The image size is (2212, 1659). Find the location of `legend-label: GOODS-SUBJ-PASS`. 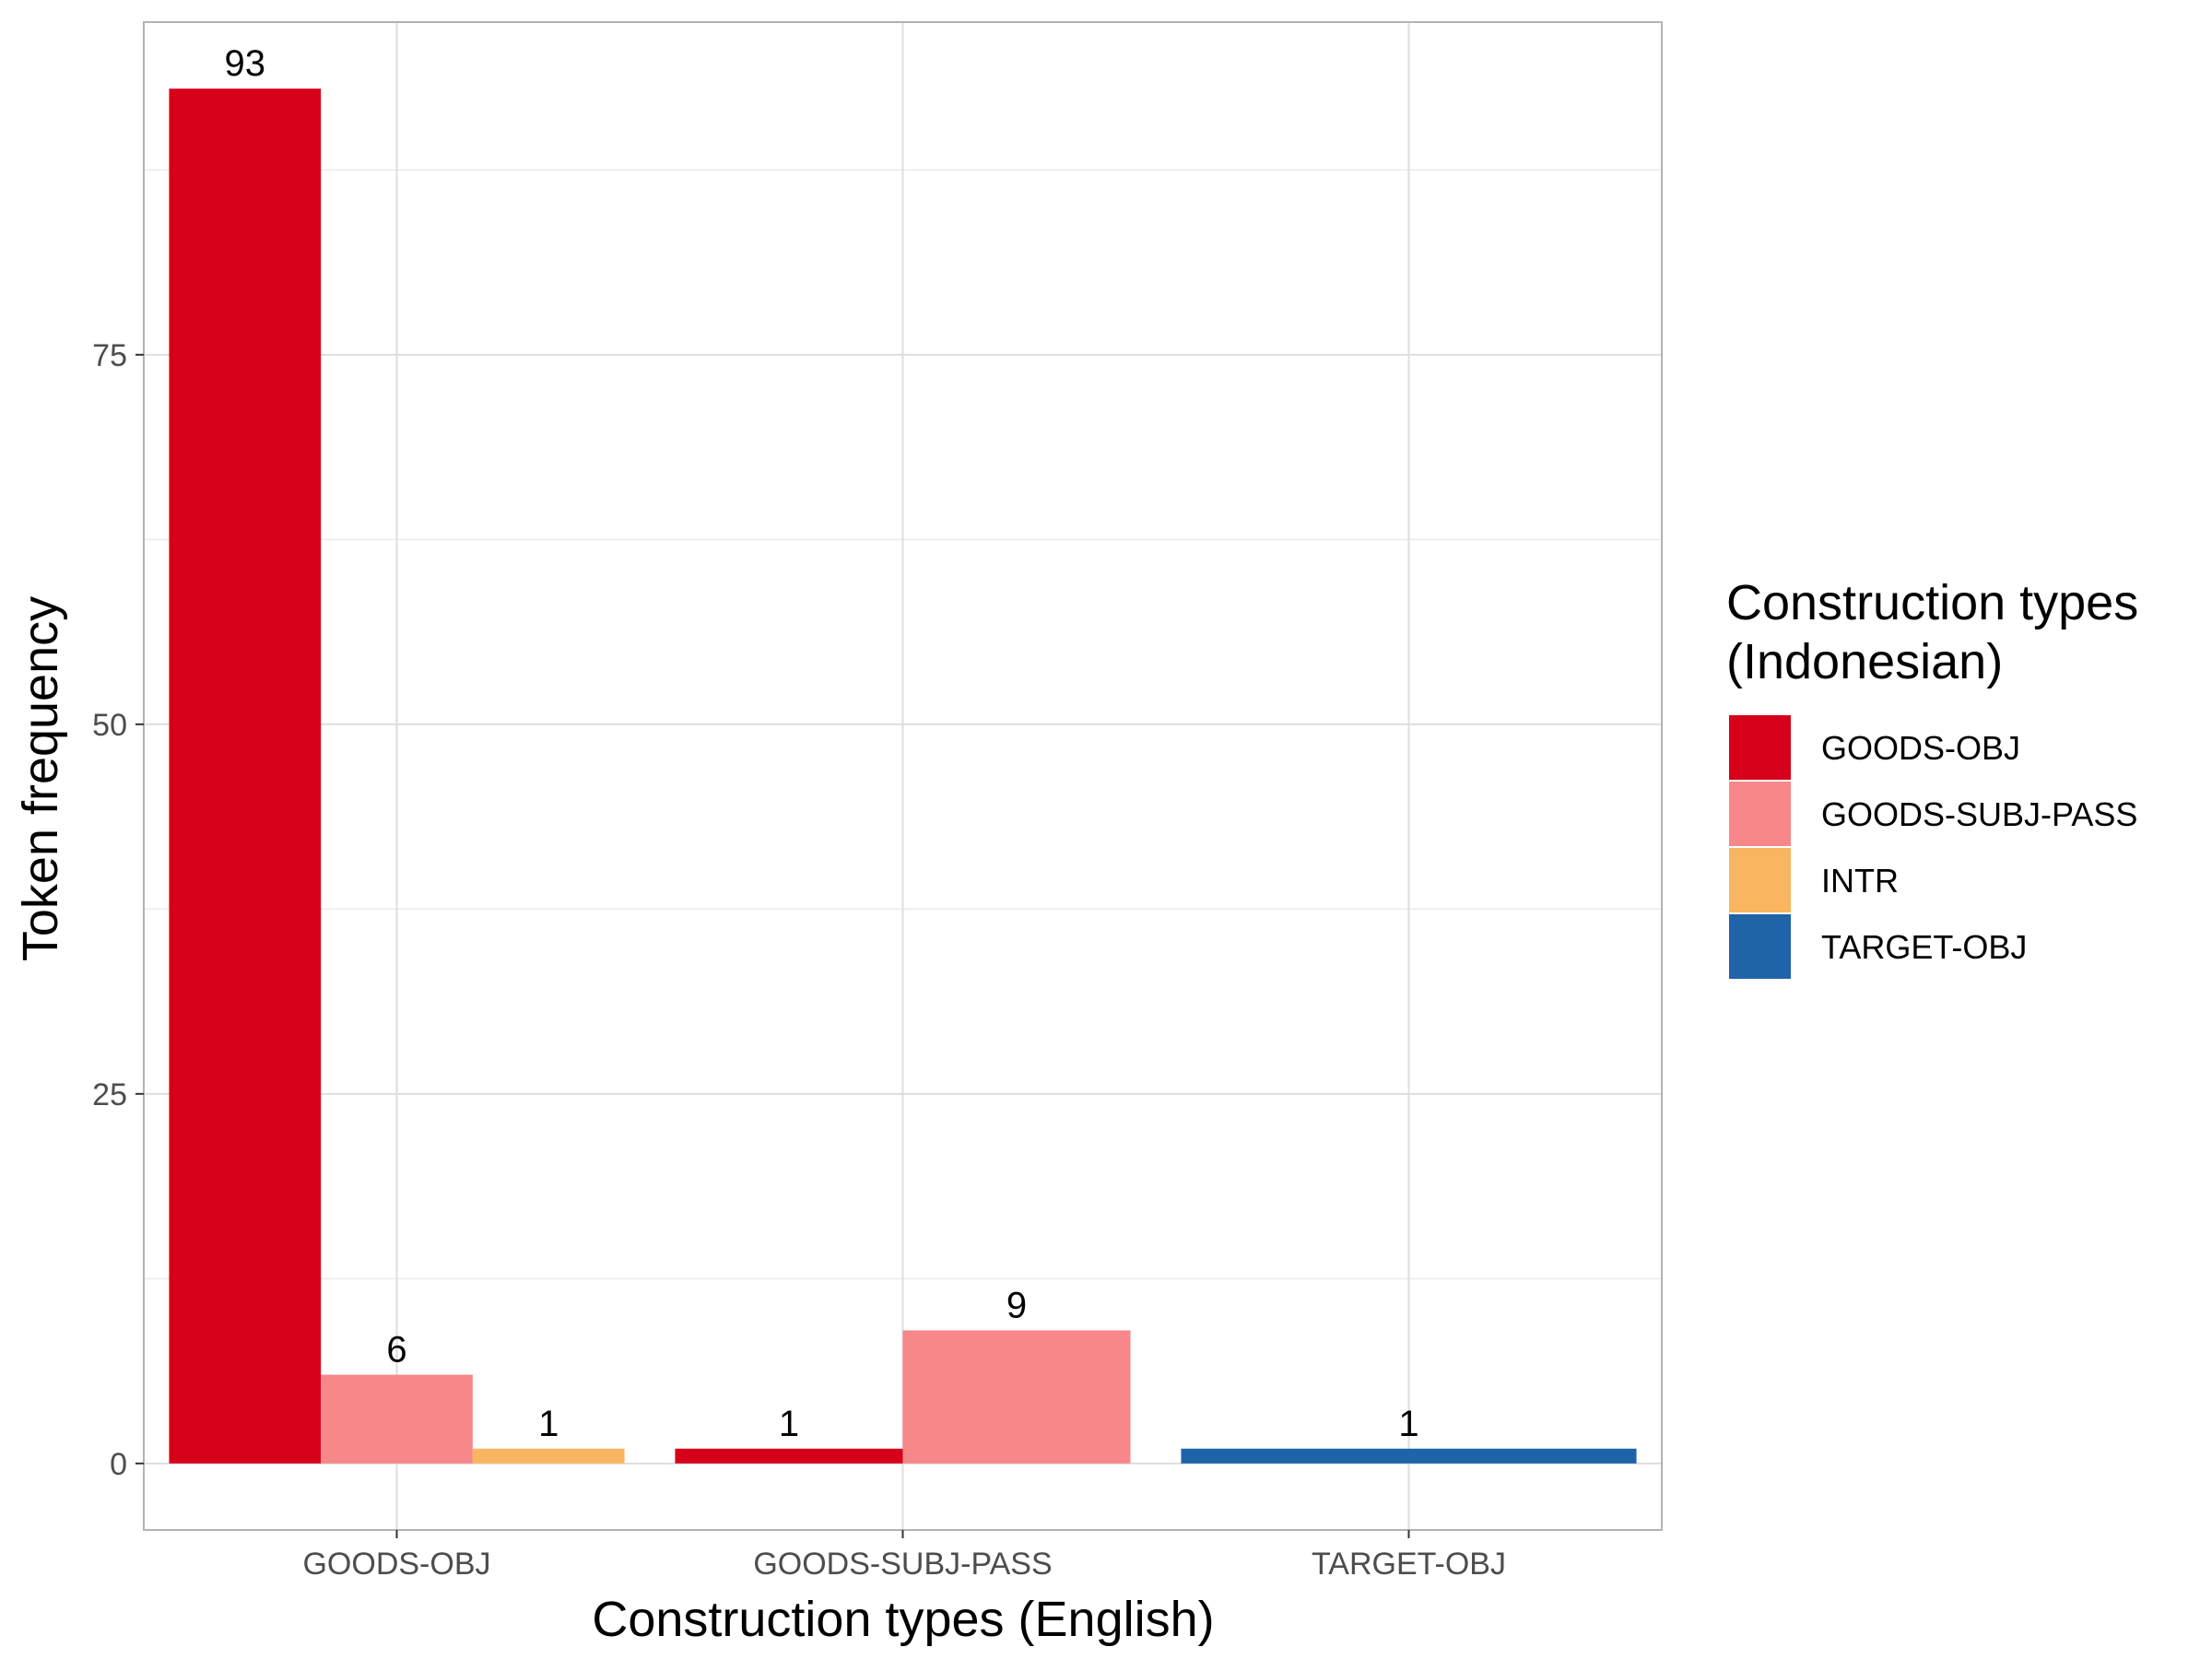

legend-label: GOODS-SUBJ-PASS is located at coordinates (1979, 814).